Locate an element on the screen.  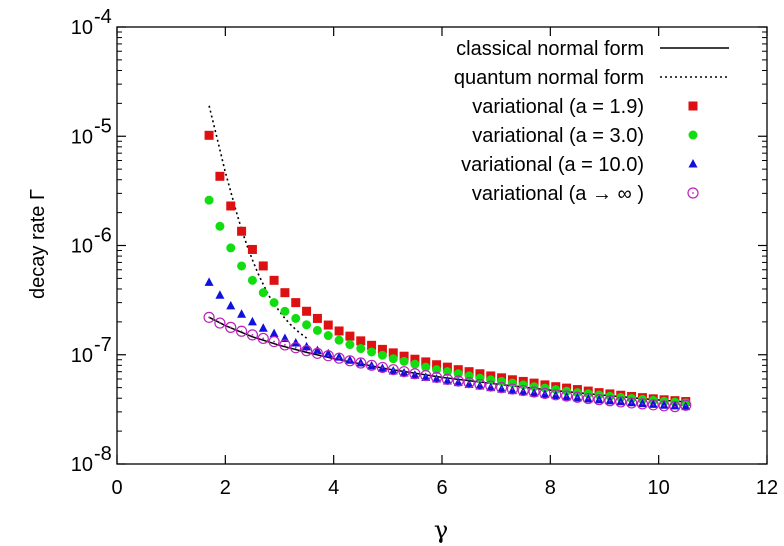
legend-label: variational (a → ∞ ) is located at coordinates (558, 194).